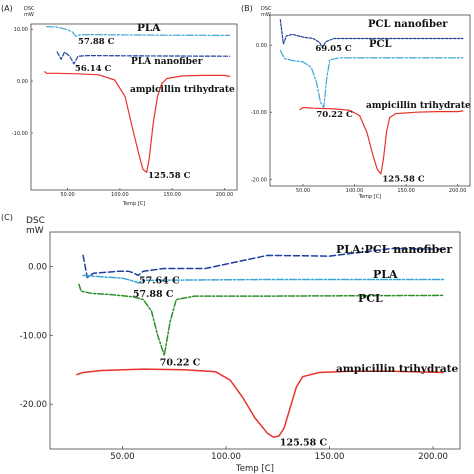 This screenshot has height=474, width=474. I want to click on peak-annotation: 56.14 C, so click(93, 69).